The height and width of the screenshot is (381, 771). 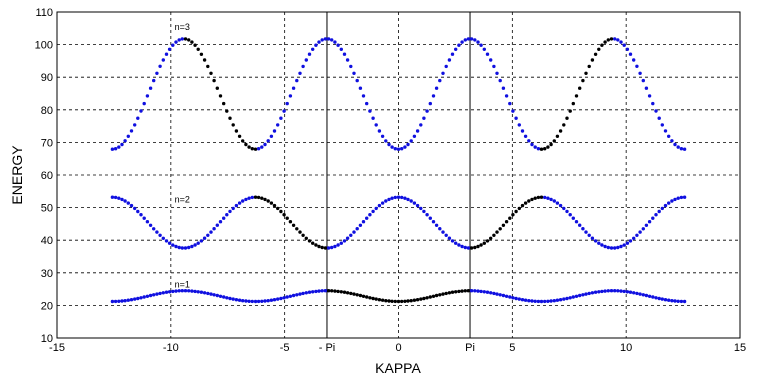 I want to click on y-tick-label: 80, so click(x=47, y=111).